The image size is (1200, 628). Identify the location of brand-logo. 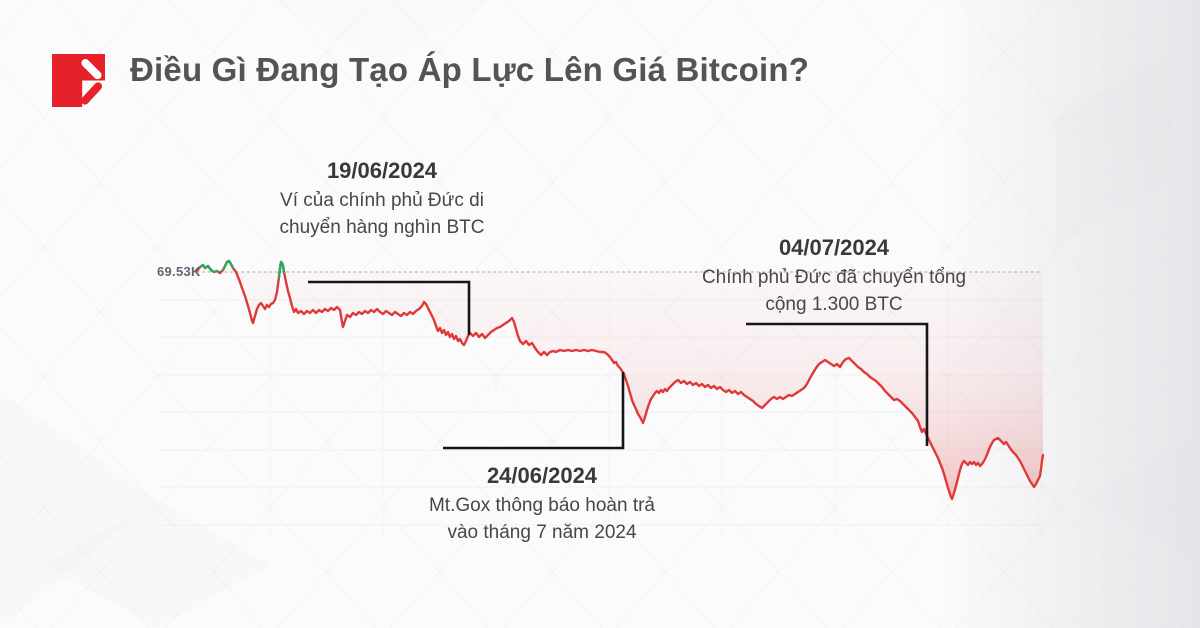
(78, 80).